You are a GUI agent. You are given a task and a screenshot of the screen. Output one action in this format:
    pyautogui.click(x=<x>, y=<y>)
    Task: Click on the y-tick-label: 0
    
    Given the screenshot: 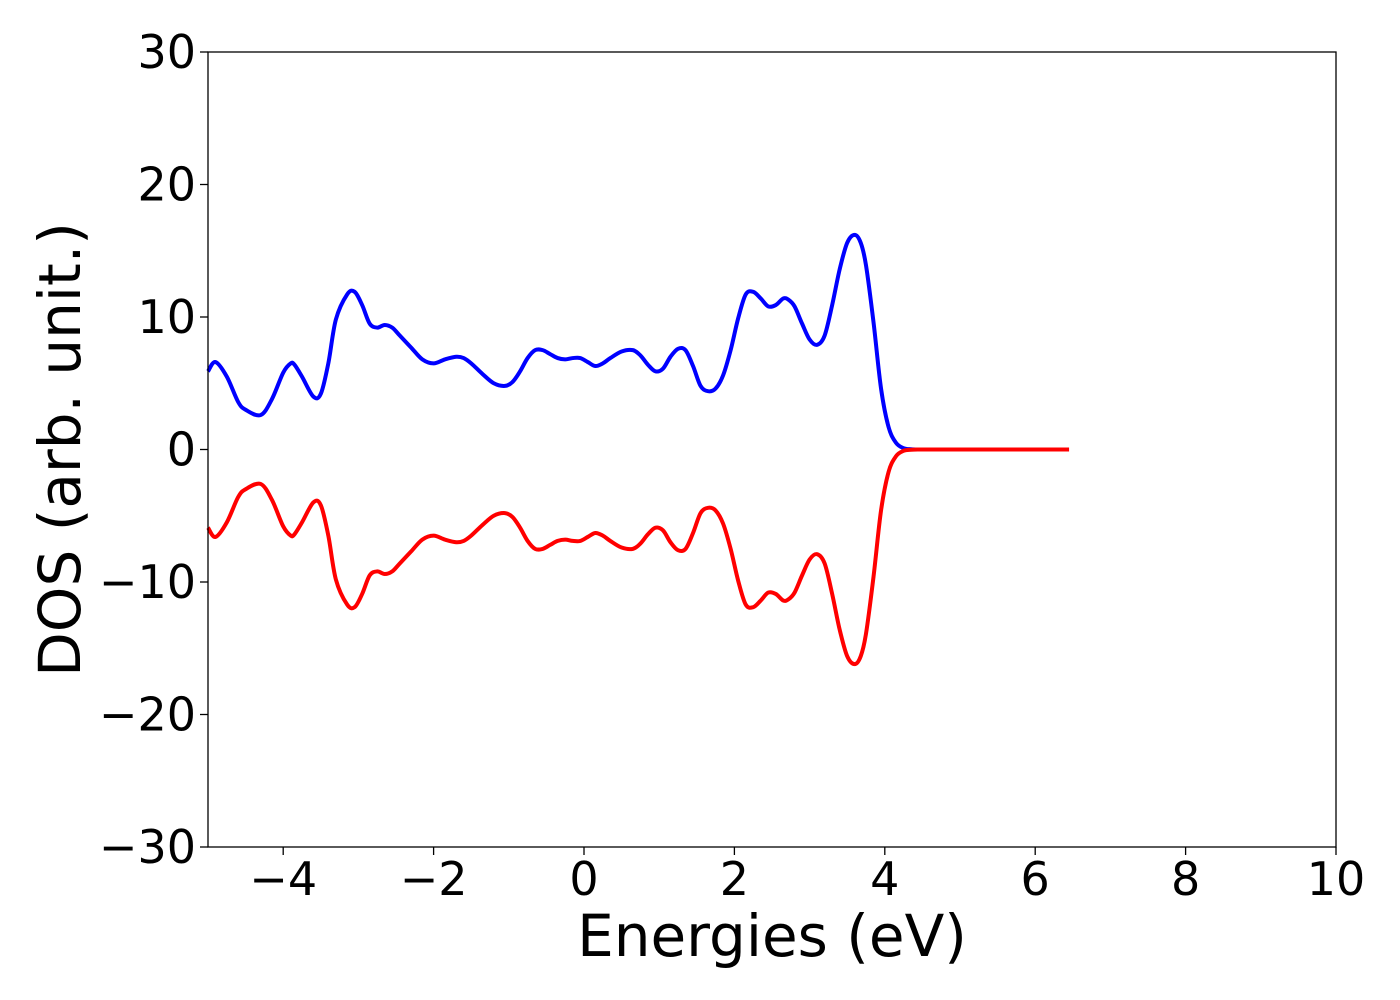 What is the action you would take?
    pyautogui.click(x=181, y=450)
    